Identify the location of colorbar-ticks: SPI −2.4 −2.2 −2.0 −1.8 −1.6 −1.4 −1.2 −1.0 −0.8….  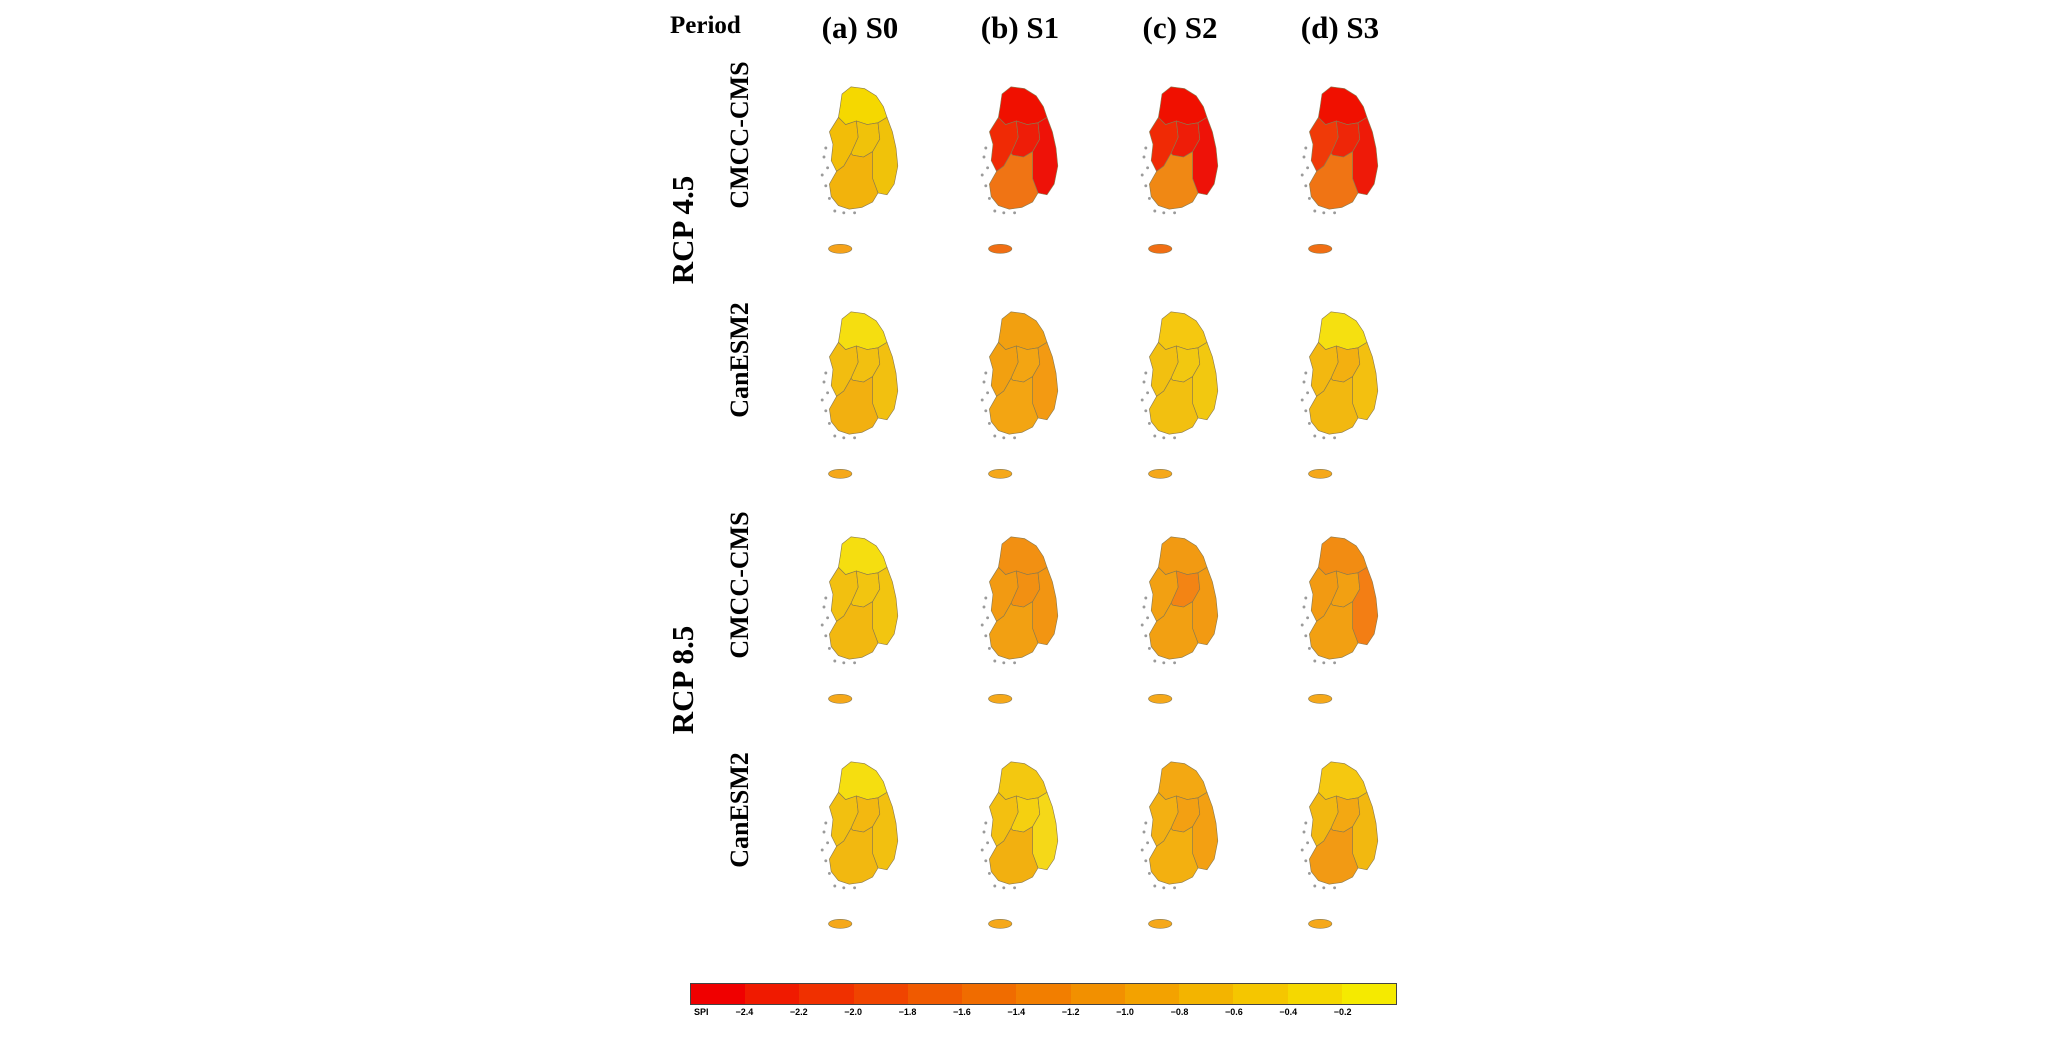
(1043, 1015).